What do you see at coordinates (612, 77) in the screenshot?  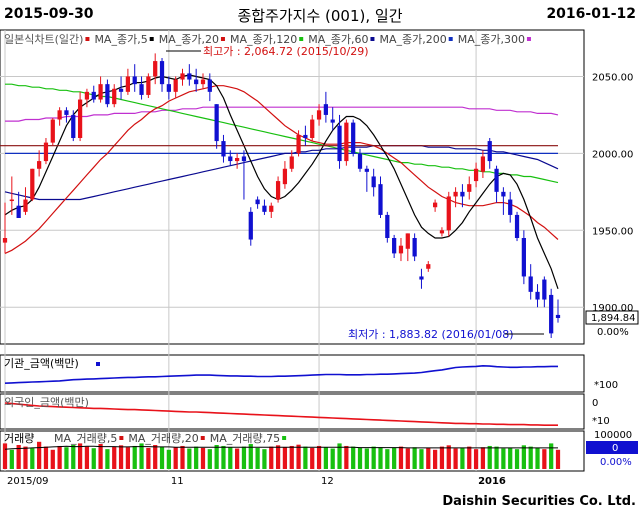 I see `y-tick-label: 2050.00` at bounding box center [612, 77].